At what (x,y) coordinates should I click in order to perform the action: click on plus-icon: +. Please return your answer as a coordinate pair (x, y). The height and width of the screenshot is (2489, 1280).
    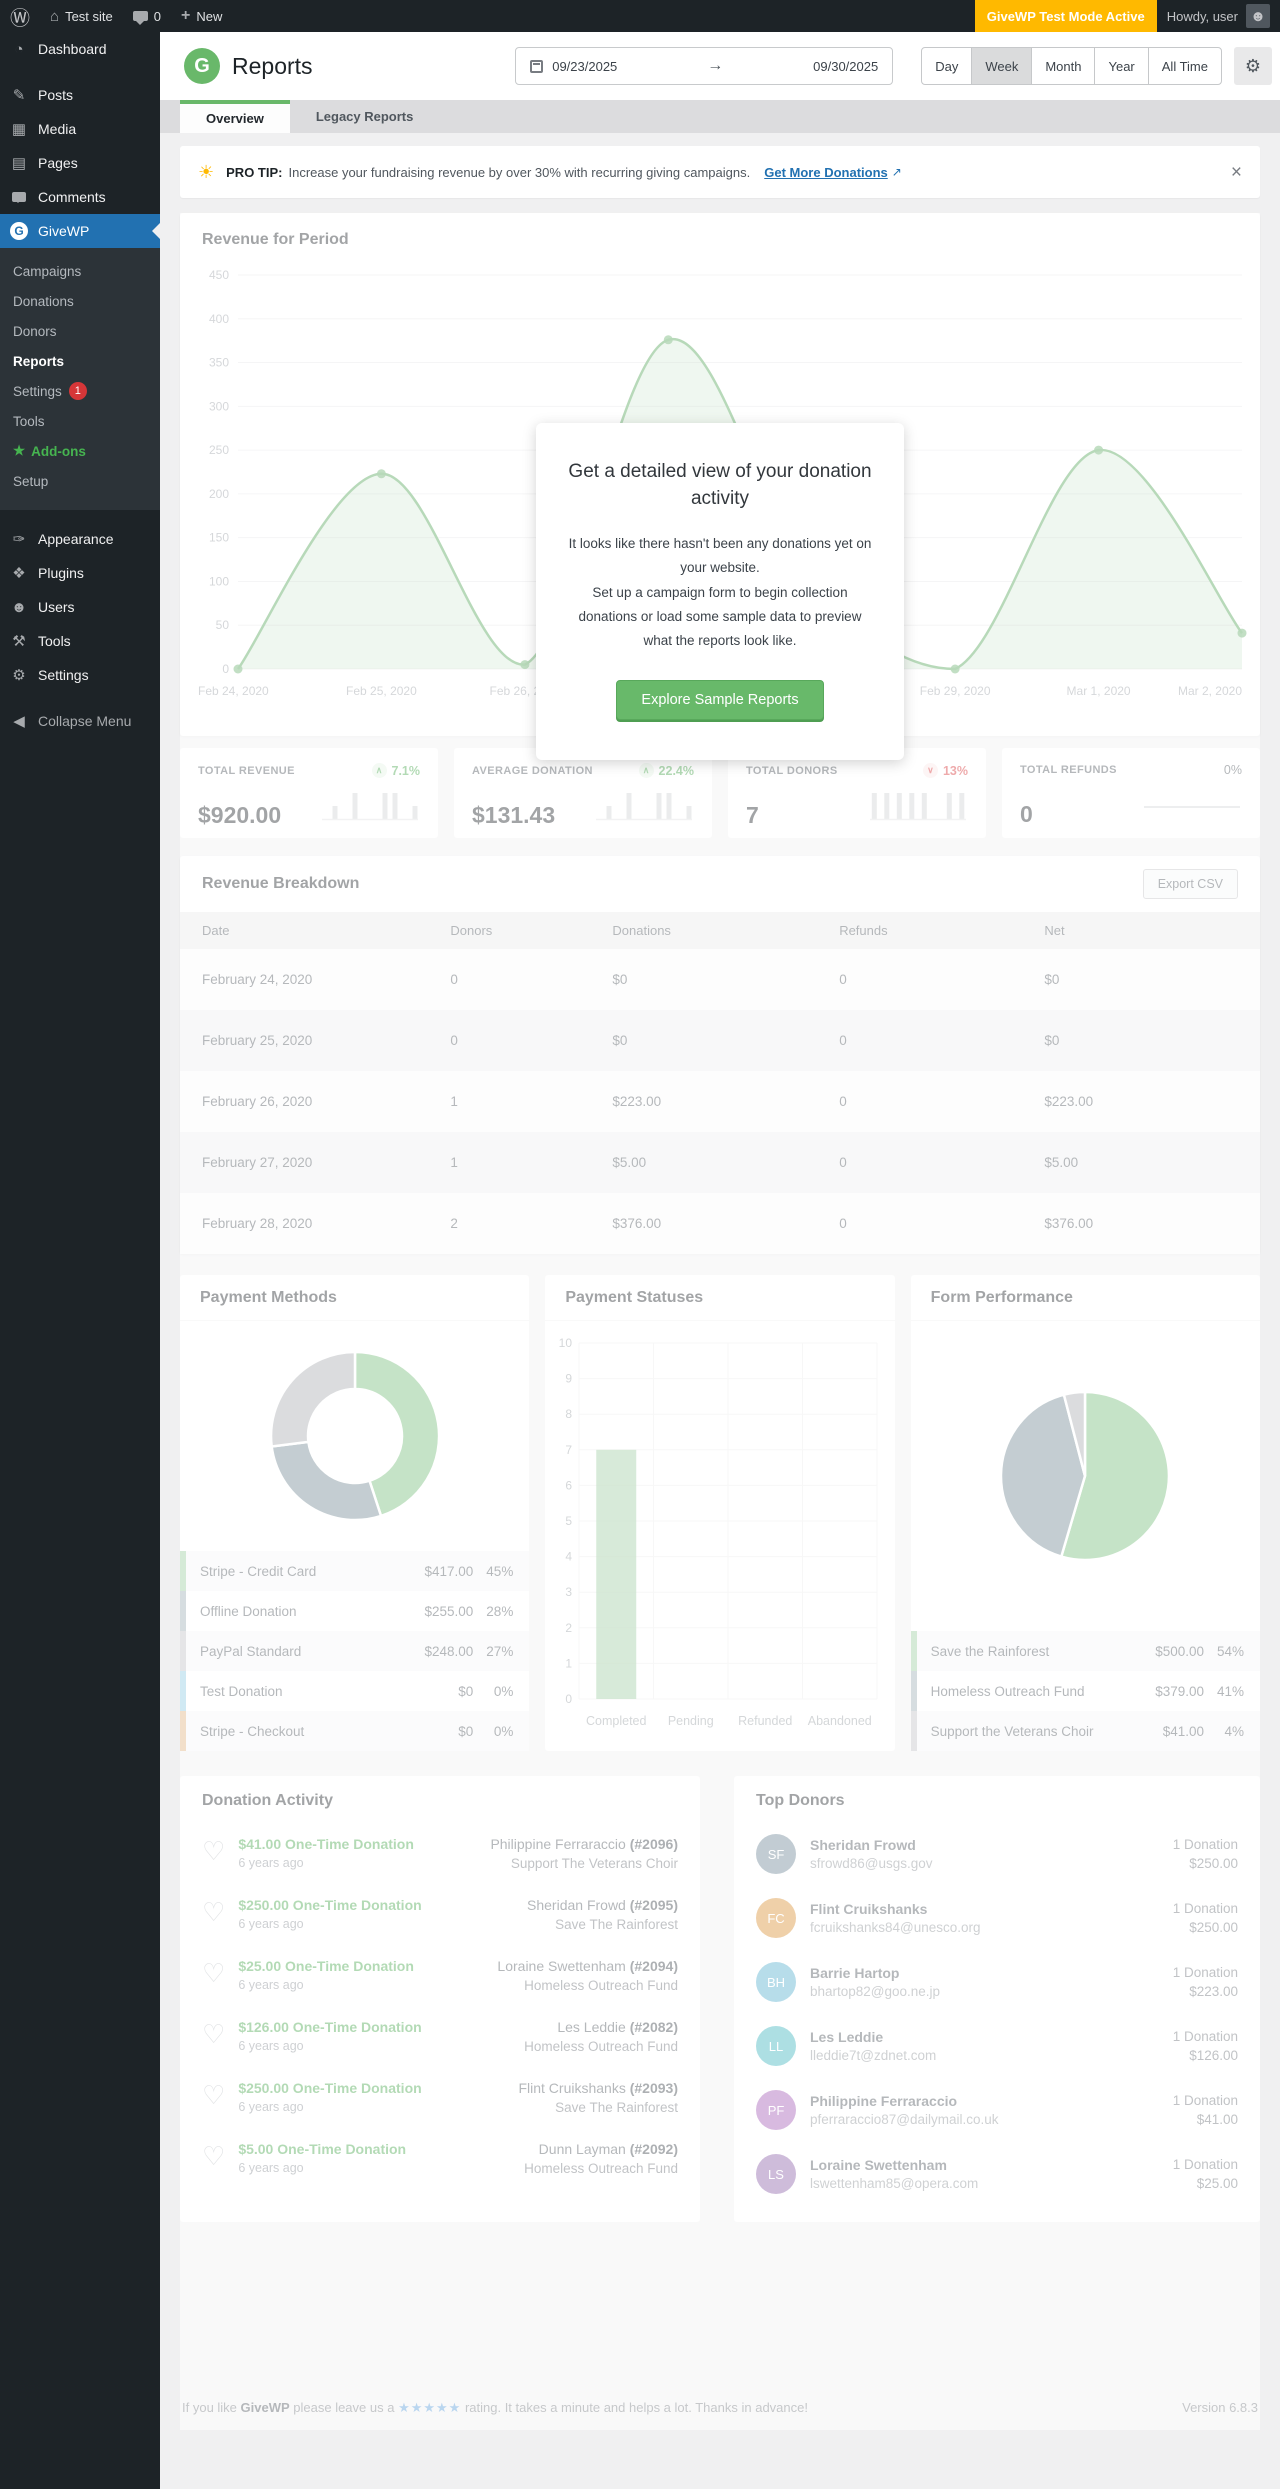
    Looking at the image, I should click on (185, 15).